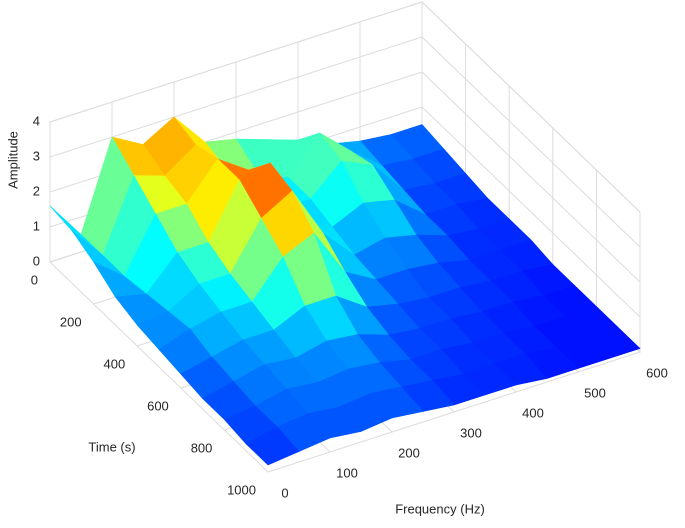 The width and height of the screenshot is (685, 528). I want to click on x-tick-label: 300, so click(471, 432).